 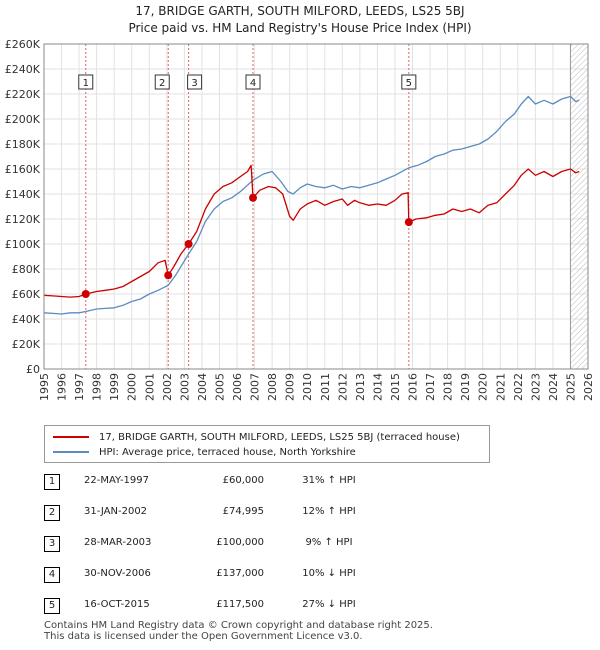 I want to click on x-tick-label: 2015, so click(x=395, y=387).